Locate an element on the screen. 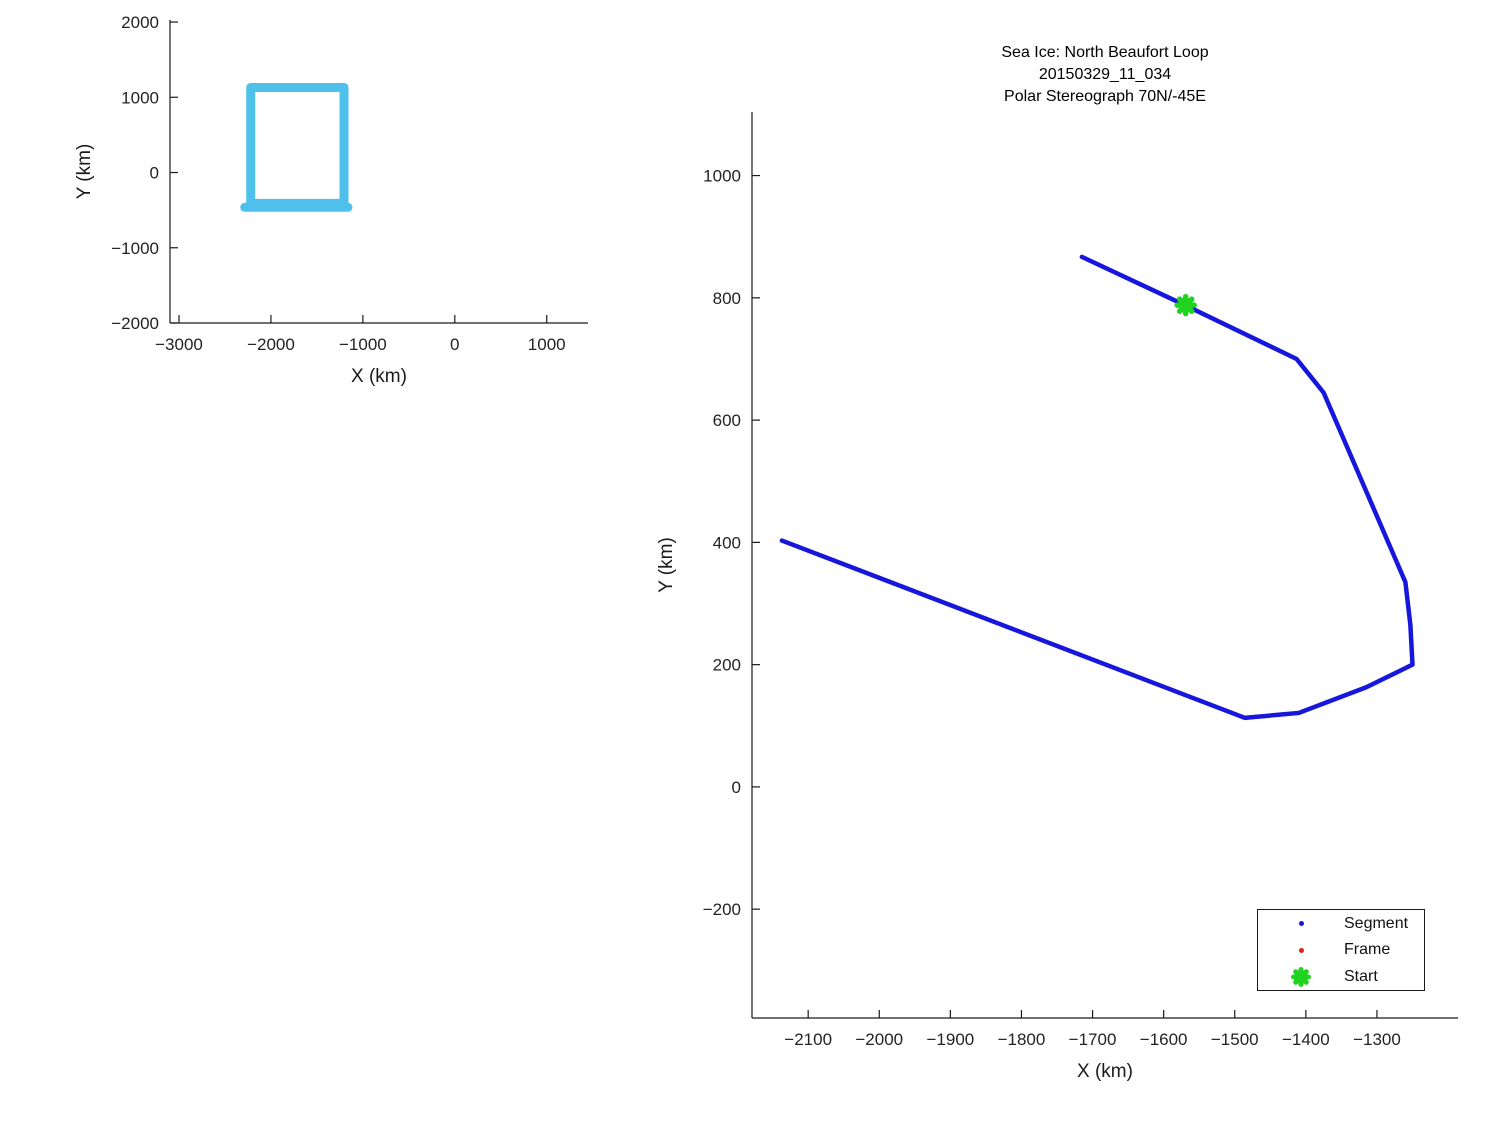 The height and width of the screenshot is (1125, 1500). start-asterisk-icon is located at coordinates (1301, 976).